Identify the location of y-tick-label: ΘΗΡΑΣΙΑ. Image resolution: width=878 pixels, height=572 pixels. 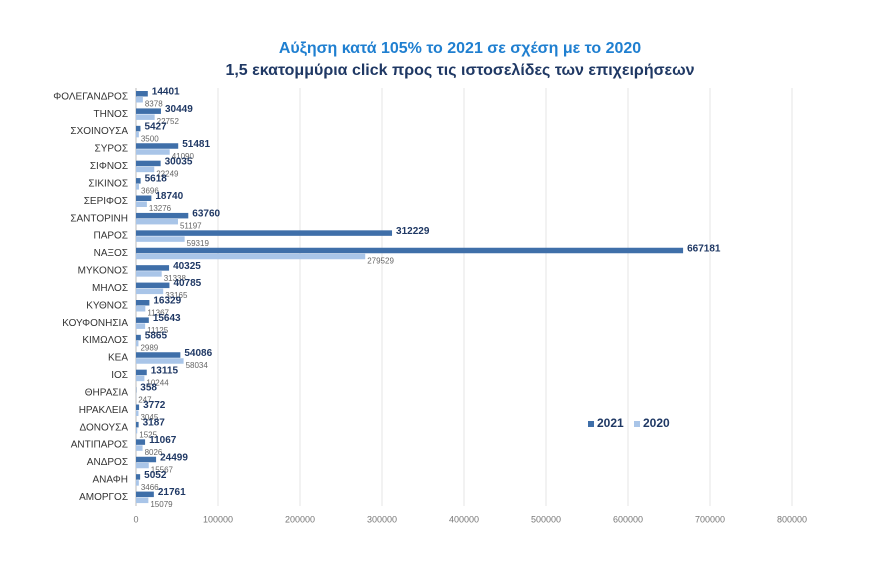
(107, 392).